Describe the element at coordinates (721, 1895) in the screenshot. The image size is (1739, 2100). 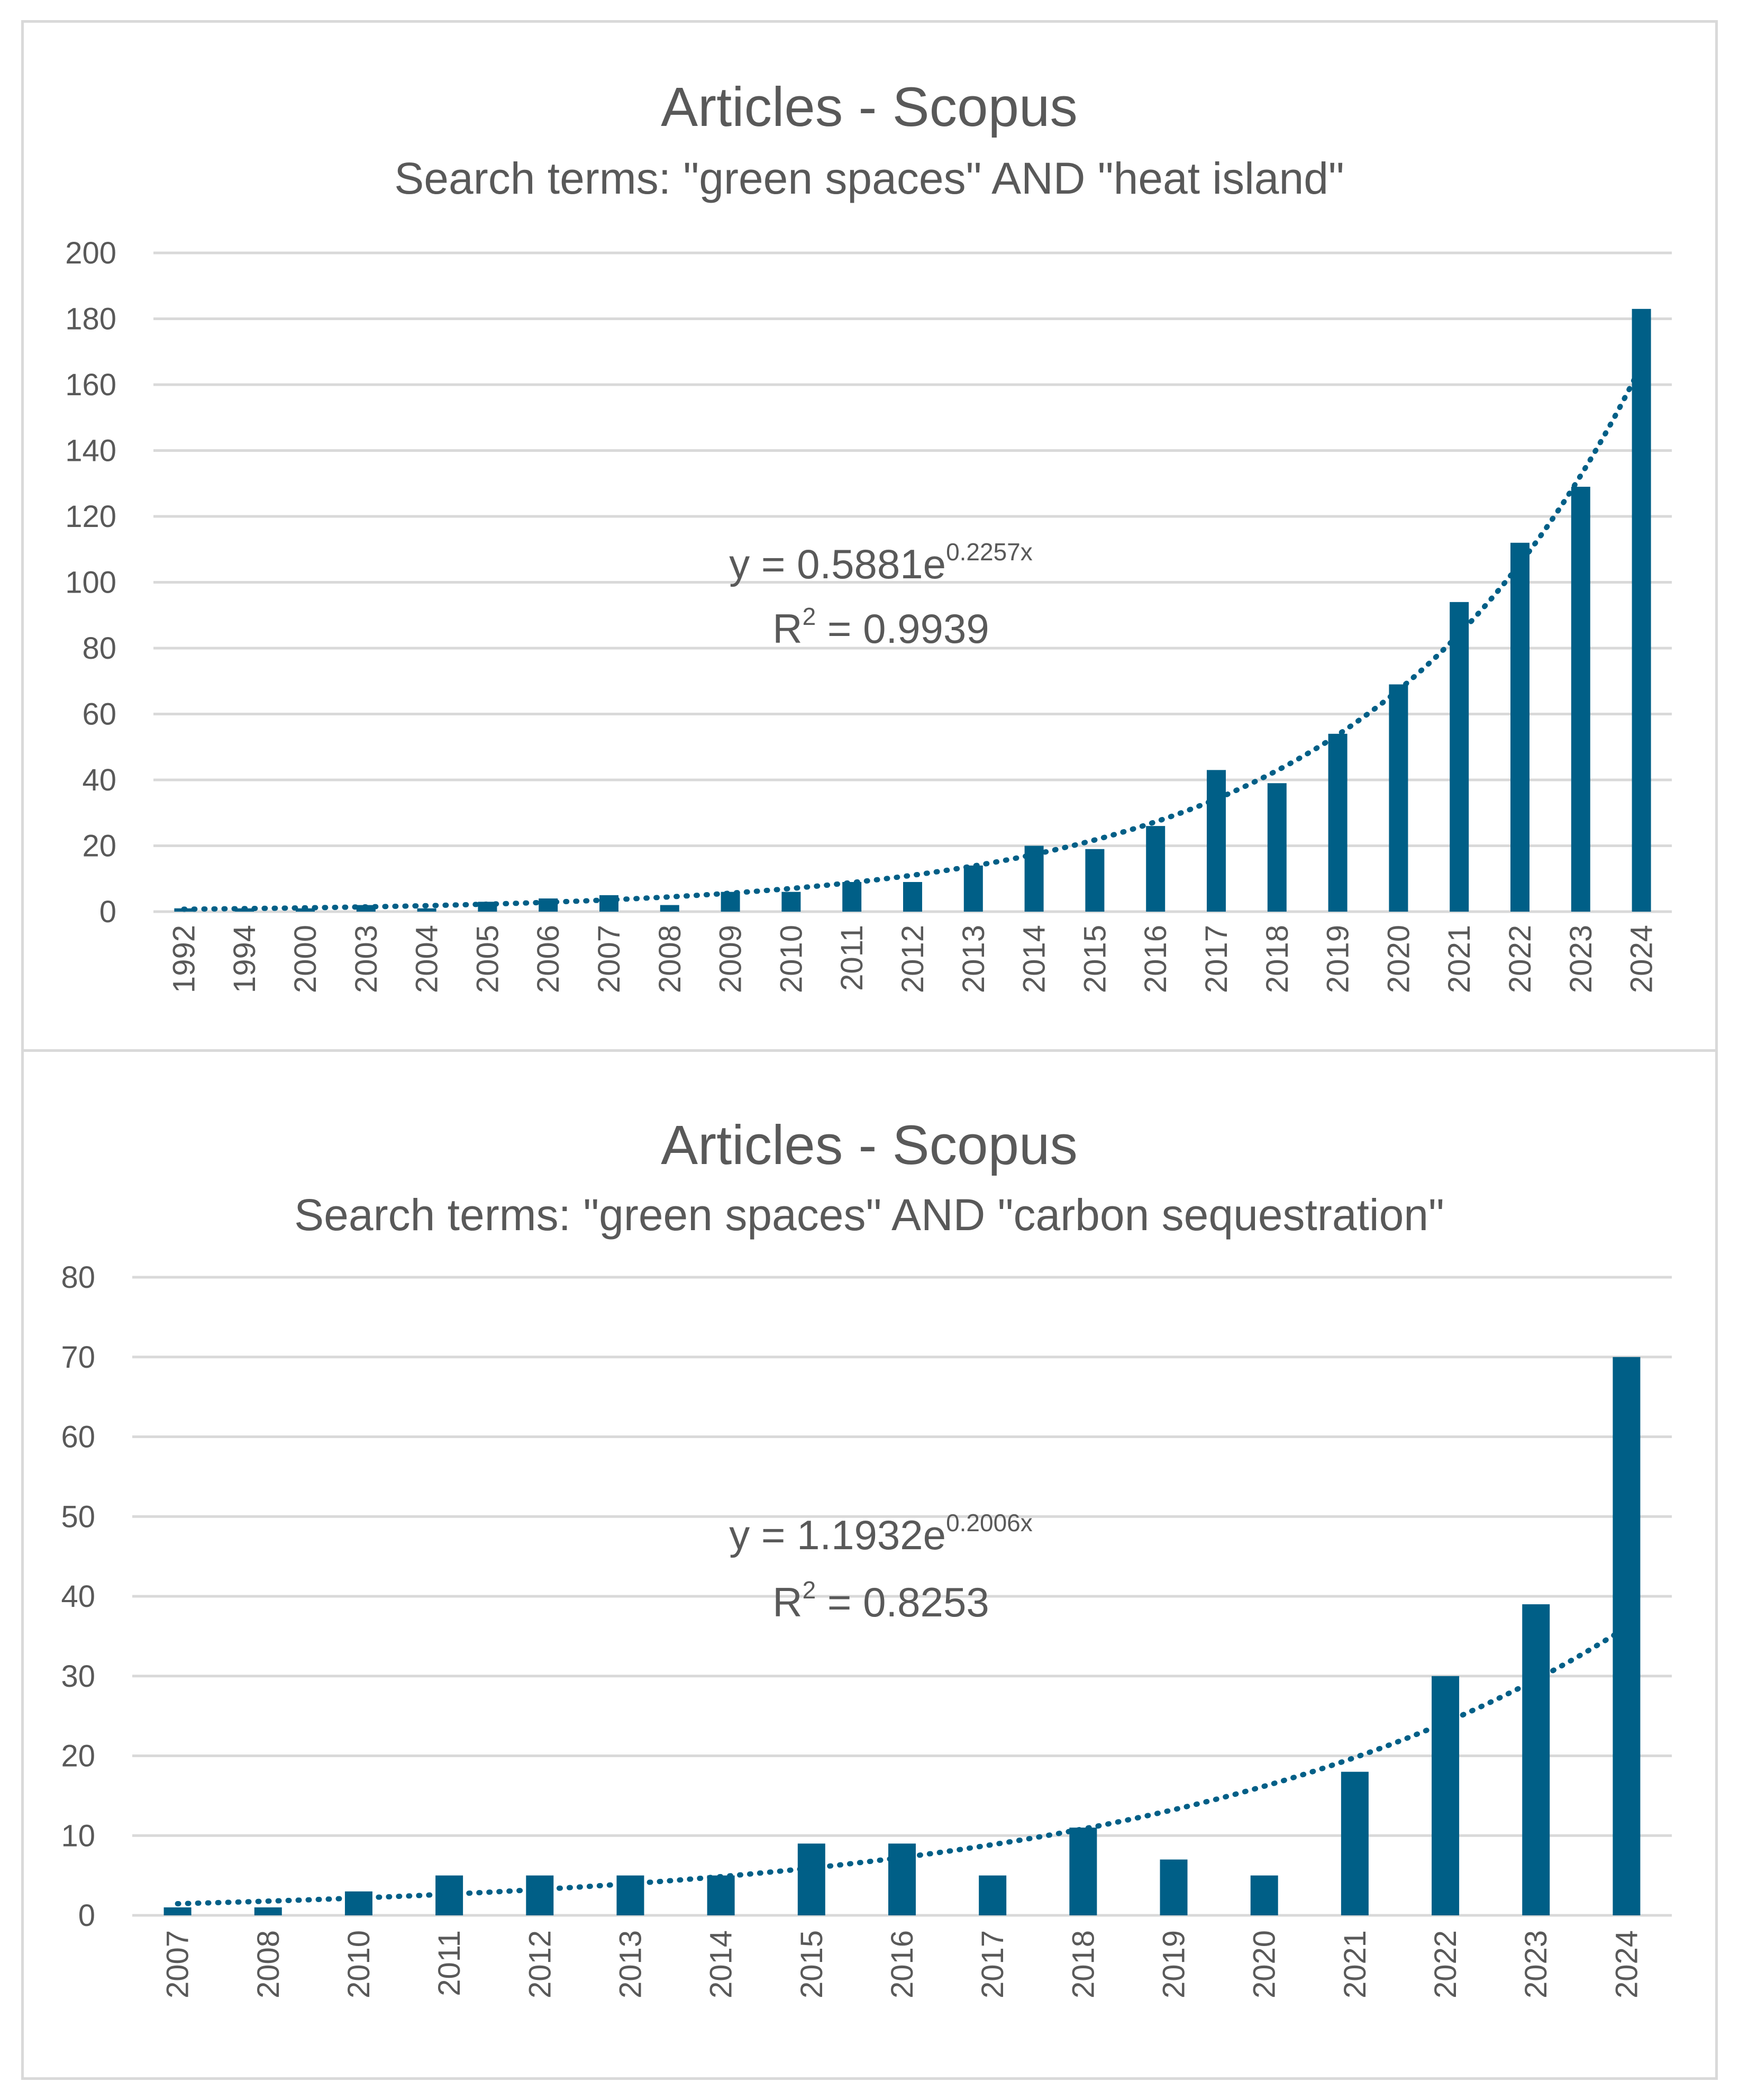
I see `bar-2014` at that location.